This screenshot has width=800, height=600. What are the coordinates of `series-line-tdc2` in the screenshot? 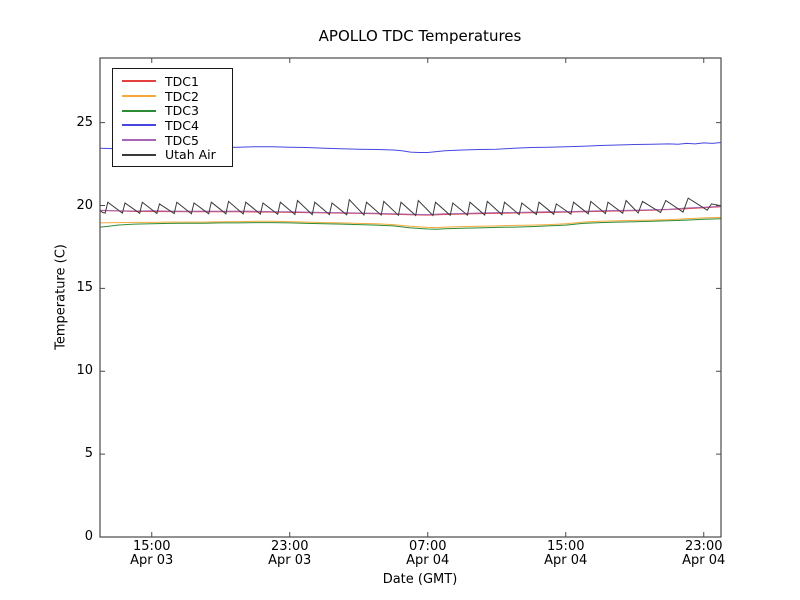 It's located at (410, 222).